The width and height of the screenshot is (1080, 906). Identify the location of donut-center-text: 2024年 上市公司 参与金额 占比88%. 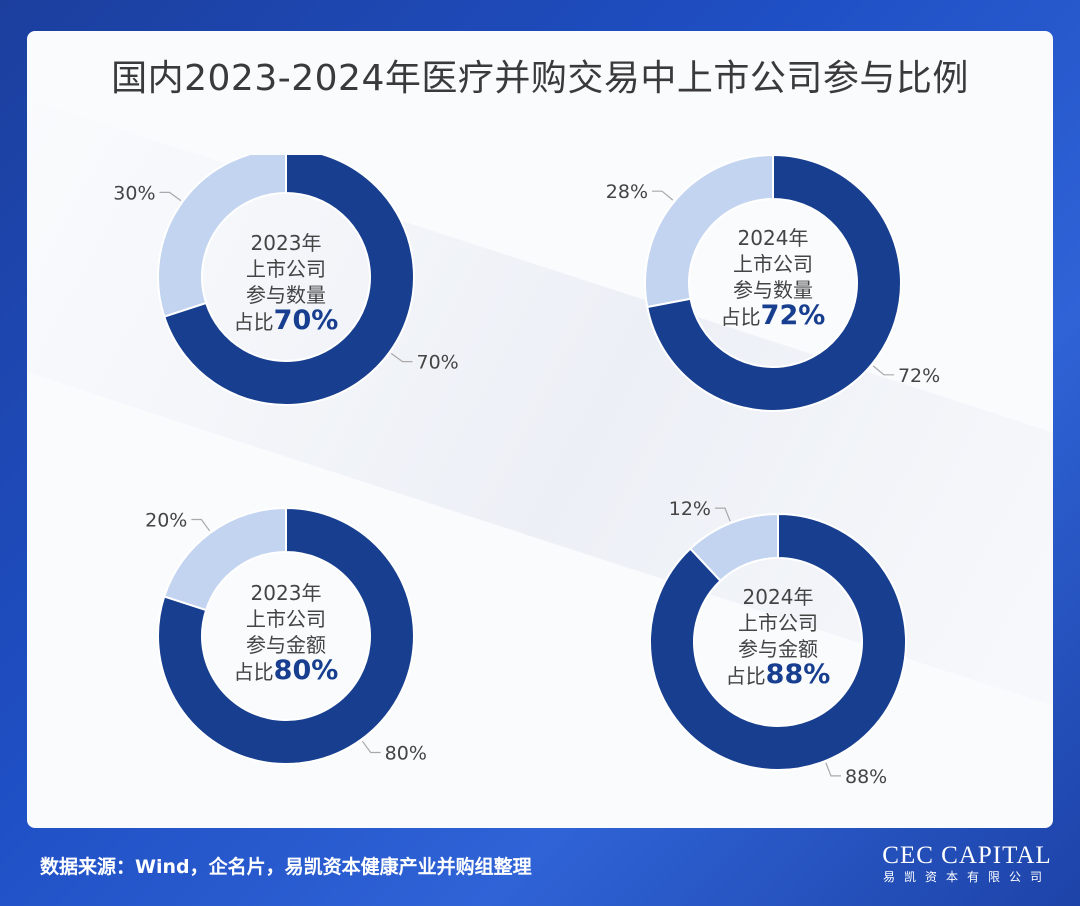
(778, 636).